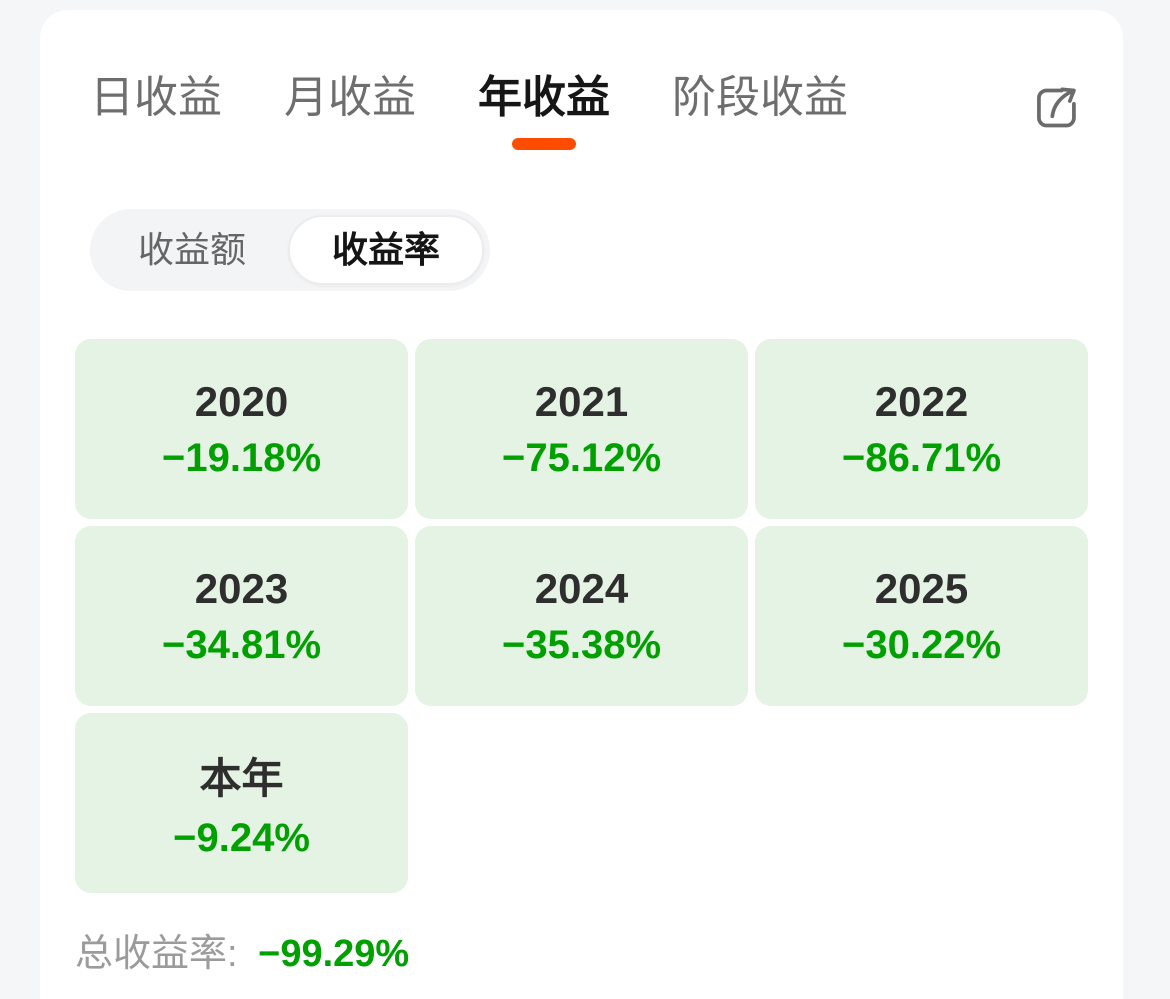 The height and width of the screenshot is (999, 1170). Describe the element at coordinates (921, 401) in the screenshot. I see `cell-period: 2022` at that location.